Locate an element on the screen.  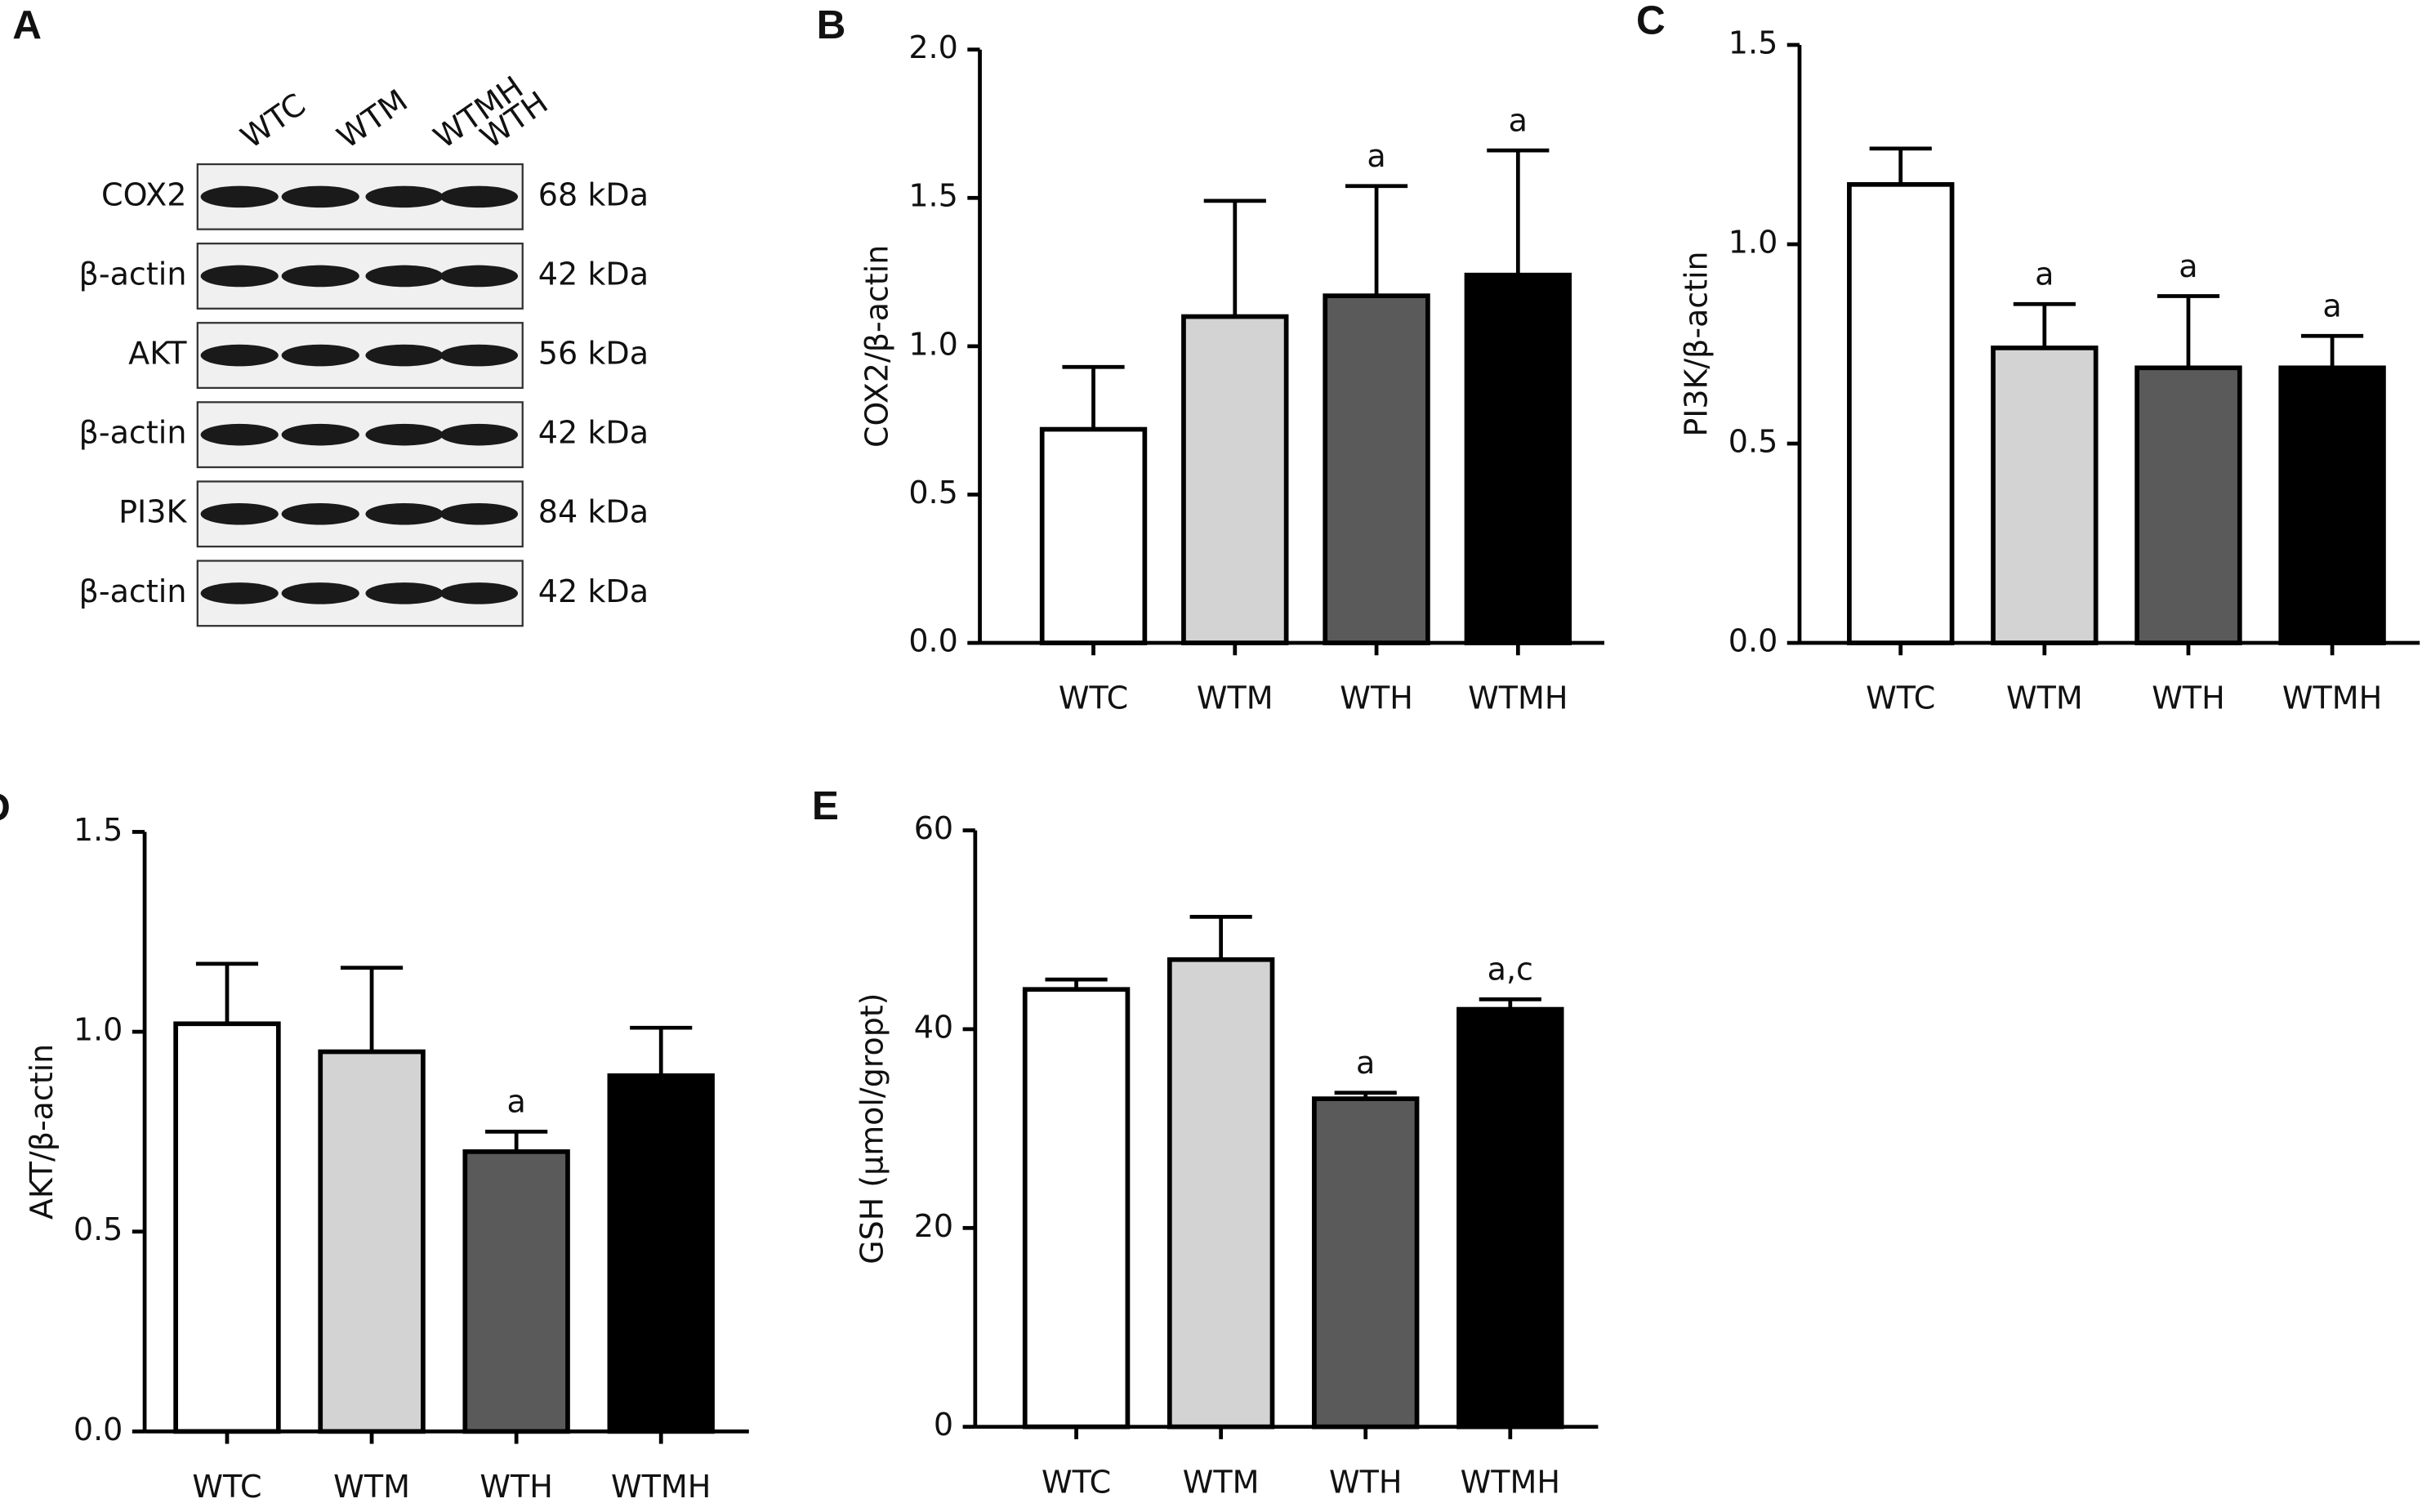
protein-label: AKT is located at coordinates (157, 354).